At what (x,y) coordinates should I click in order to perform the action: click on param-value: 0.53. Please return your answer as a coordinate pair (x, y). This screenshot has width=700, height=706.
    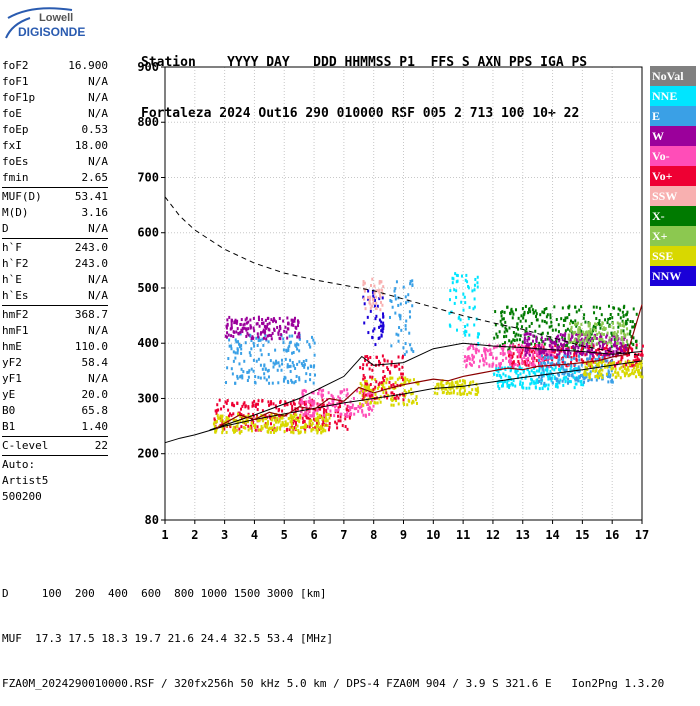
    Looking at the image, I should click on (95, 129).